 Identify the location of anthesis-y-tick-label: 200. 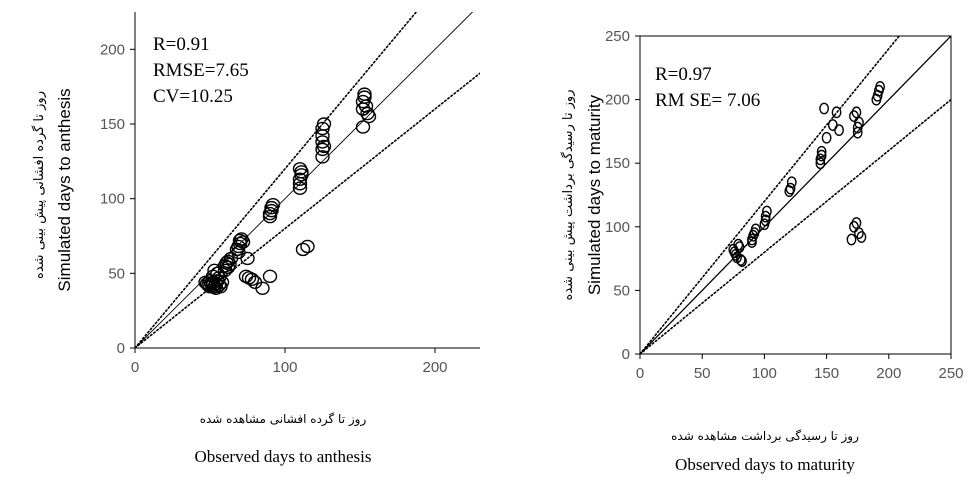
(112, 49).